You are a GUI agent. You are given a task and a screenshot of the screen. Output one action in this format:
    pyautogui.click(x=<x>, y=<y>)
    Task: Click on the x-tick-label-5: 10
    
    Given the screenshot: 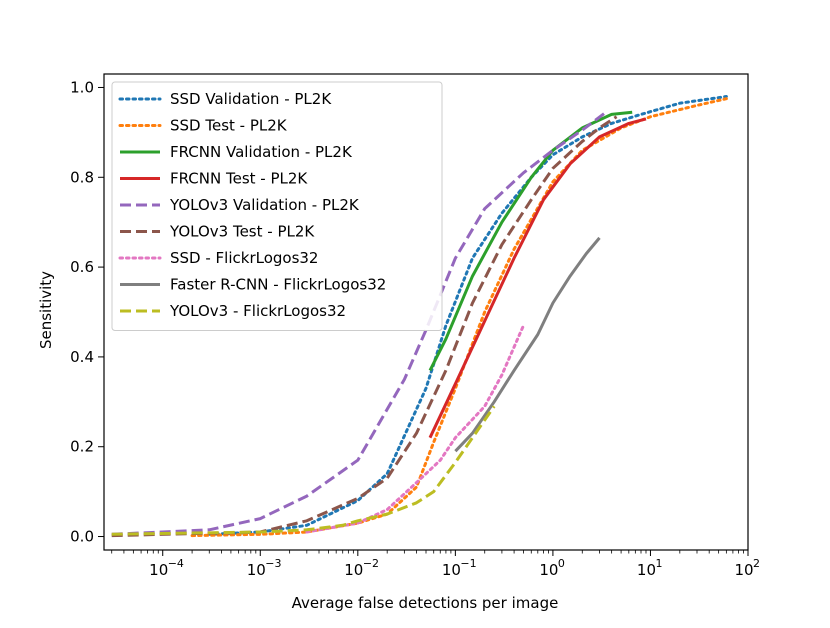 What is the action you would take?
    pyautogui.click(x=646, y=570)
    